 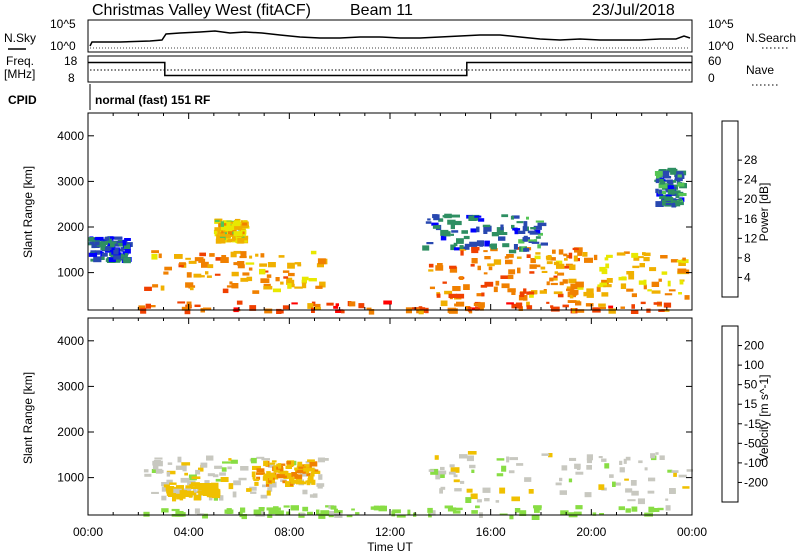 What do you see at coordinates (753, 424) in the screenshot?
I see `colorbar-tick-label: -15` at bounding box center [753, 424].